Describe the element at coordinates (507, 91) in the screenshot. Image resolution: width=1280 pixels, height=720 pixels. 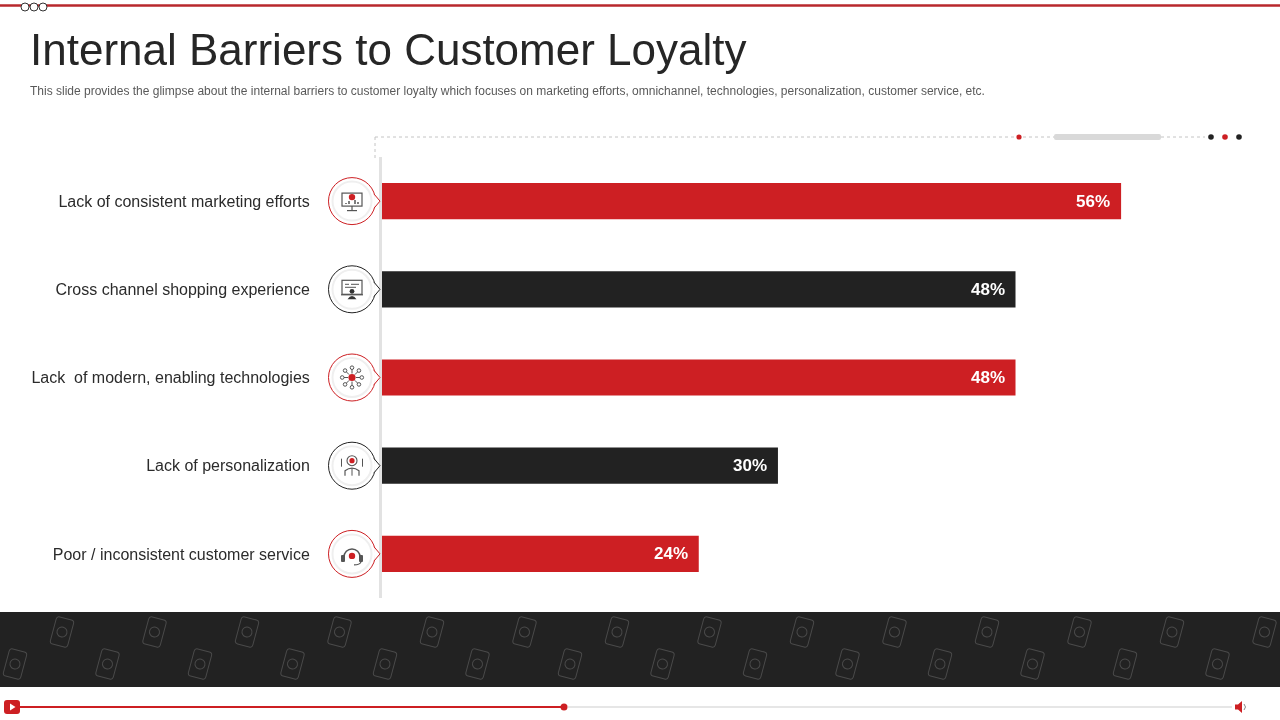
I see `chart-subtitle: This slide provides the glimpse about the internal barriers to customer loyalty which focuses on marketing efforts, omnichannel, technologies, personalization, customer service, etc.` at that location.